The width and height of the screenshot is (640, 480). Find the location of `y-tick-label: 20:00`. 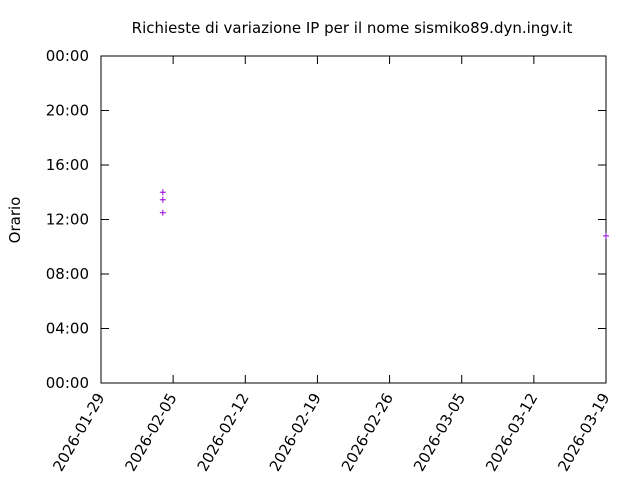

y-tick-label: 20:00 is located at coordinates (67, 111).